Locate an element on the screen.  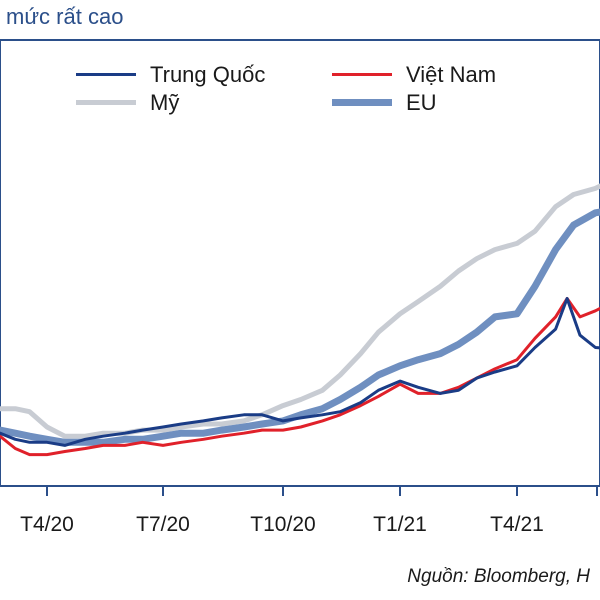
x-tick-label: T4/20 is located at coordinates (47, 524).